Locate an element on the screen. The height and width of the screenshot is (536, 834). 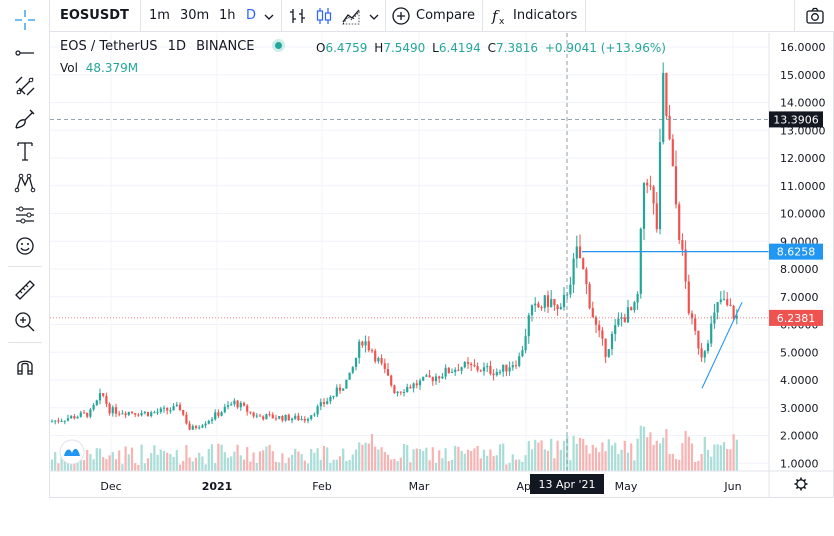
brush-icon is located at coordinates (25, 119).